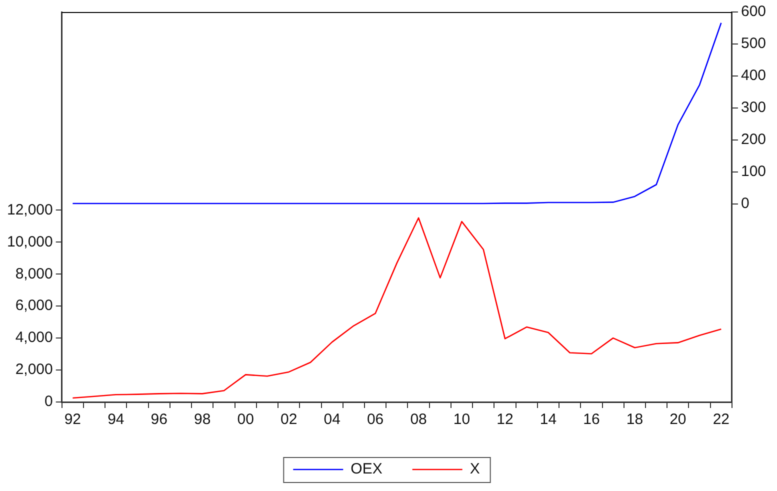 This screenshot has height=491, width=777. What do you see at coordinates (753, 171) in the screenshot?
I see `y2-tick-label: 100` at bounding box center [753, 171].